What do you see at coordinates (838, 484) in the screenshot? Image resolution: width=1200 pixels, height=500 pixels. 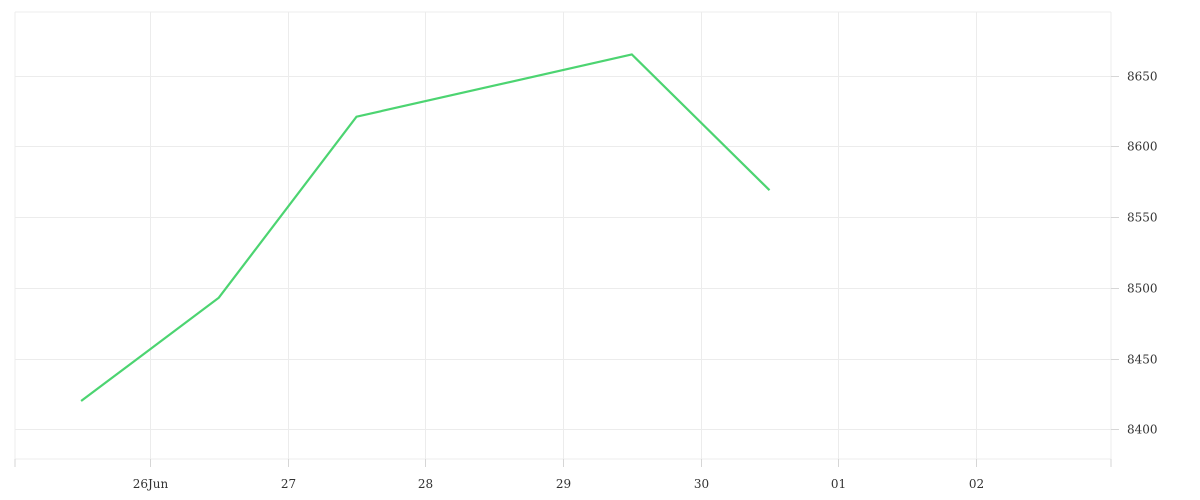 I see `x-tick-label: 01` at bounding box center [838, 484].